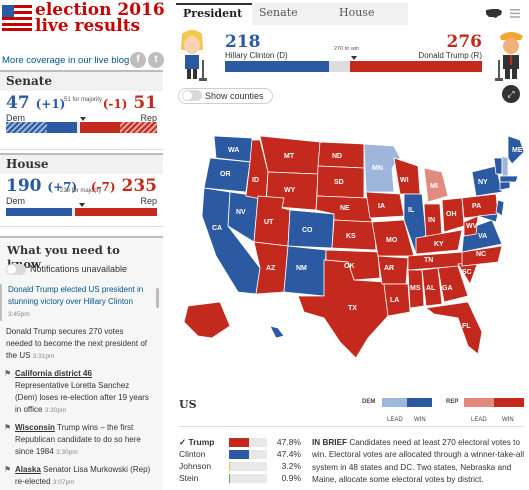  What do you see at coordinates (349, 266) in the screenshot?
I see `state-label: OK` at bounding box center [349, 266].